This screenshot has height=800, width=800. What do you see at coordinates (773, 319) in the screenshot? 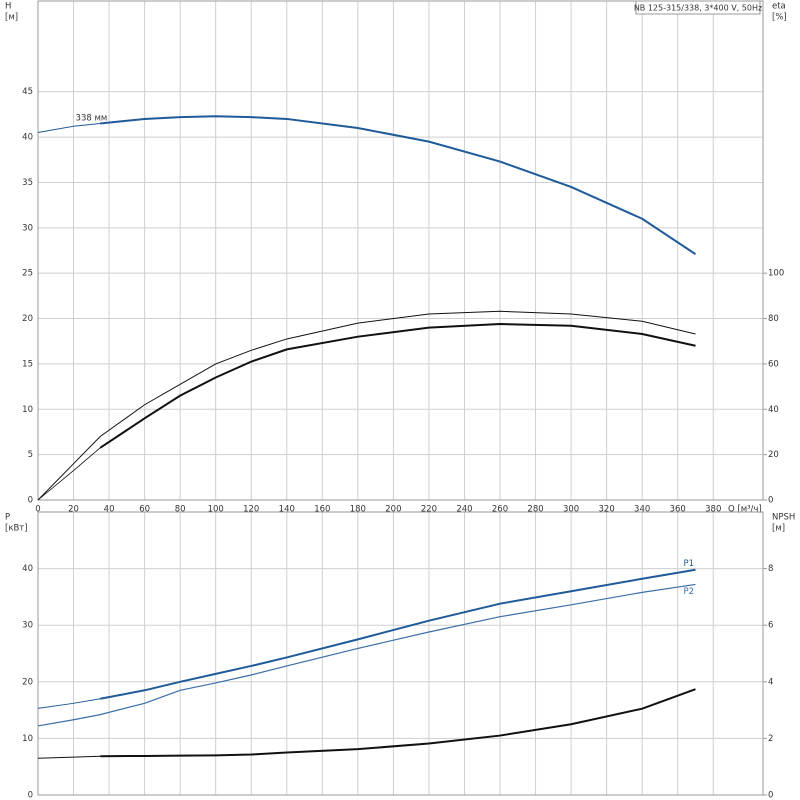
I see `y2-tick-label: 80` at bounding box center [773, 319].